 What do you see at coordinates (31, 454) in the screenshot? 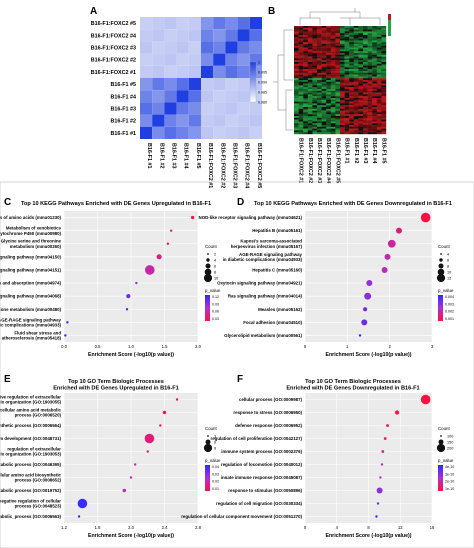
I see `y-term-label-line: matrix organization (GO:1903053)` at bounding box center [31, 454].